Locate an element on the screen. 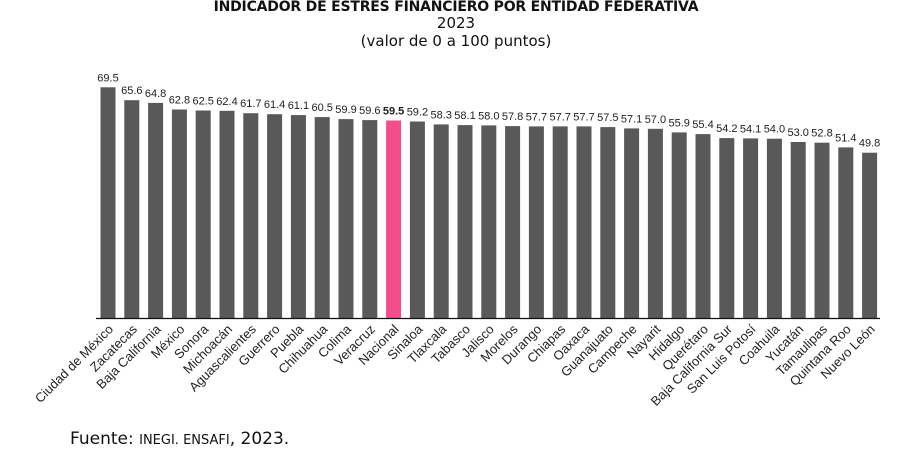  source-prefix: Fuente: is located at coordinates (105, 439).